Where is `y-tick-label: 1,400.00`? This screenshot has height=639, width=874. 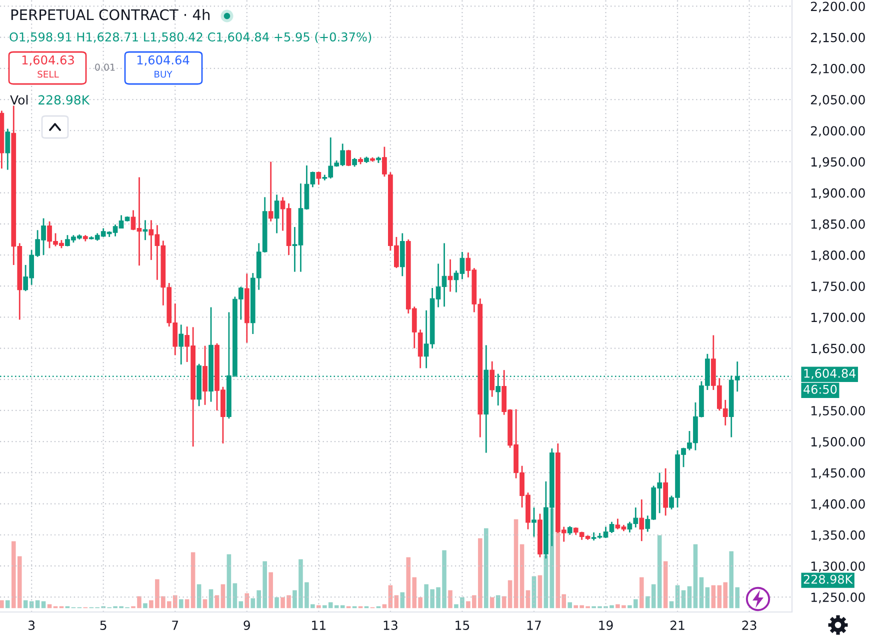
y-tick-label: 1,400.00 is located at coordinates (838, 504).